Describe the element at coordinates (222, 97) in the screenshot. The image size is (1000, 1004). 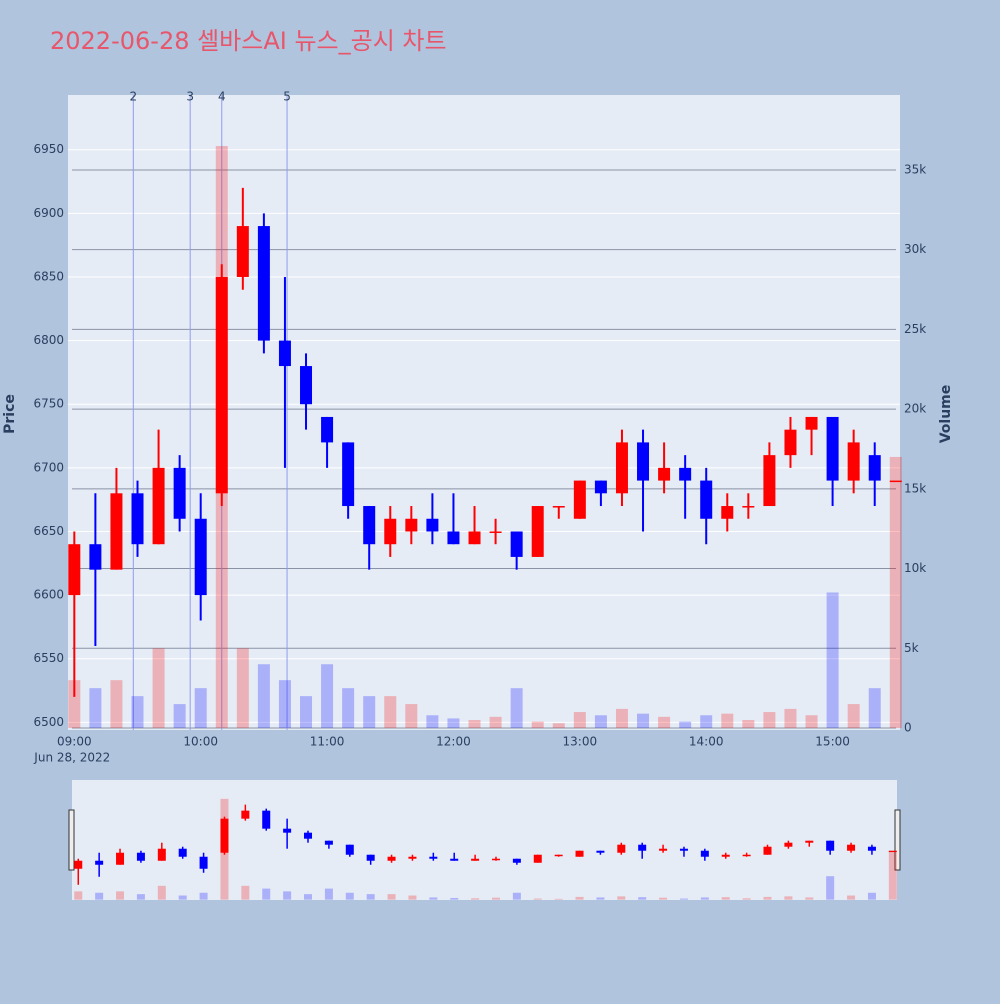
I see `event-label: 4` at that location.